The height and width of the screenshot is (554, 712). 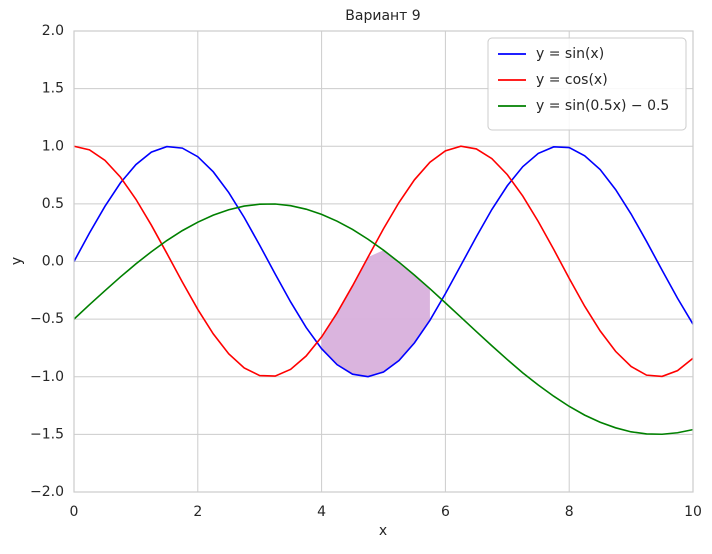 I want to click on legend-label: y = sin(x), so click(x=570, y=54).